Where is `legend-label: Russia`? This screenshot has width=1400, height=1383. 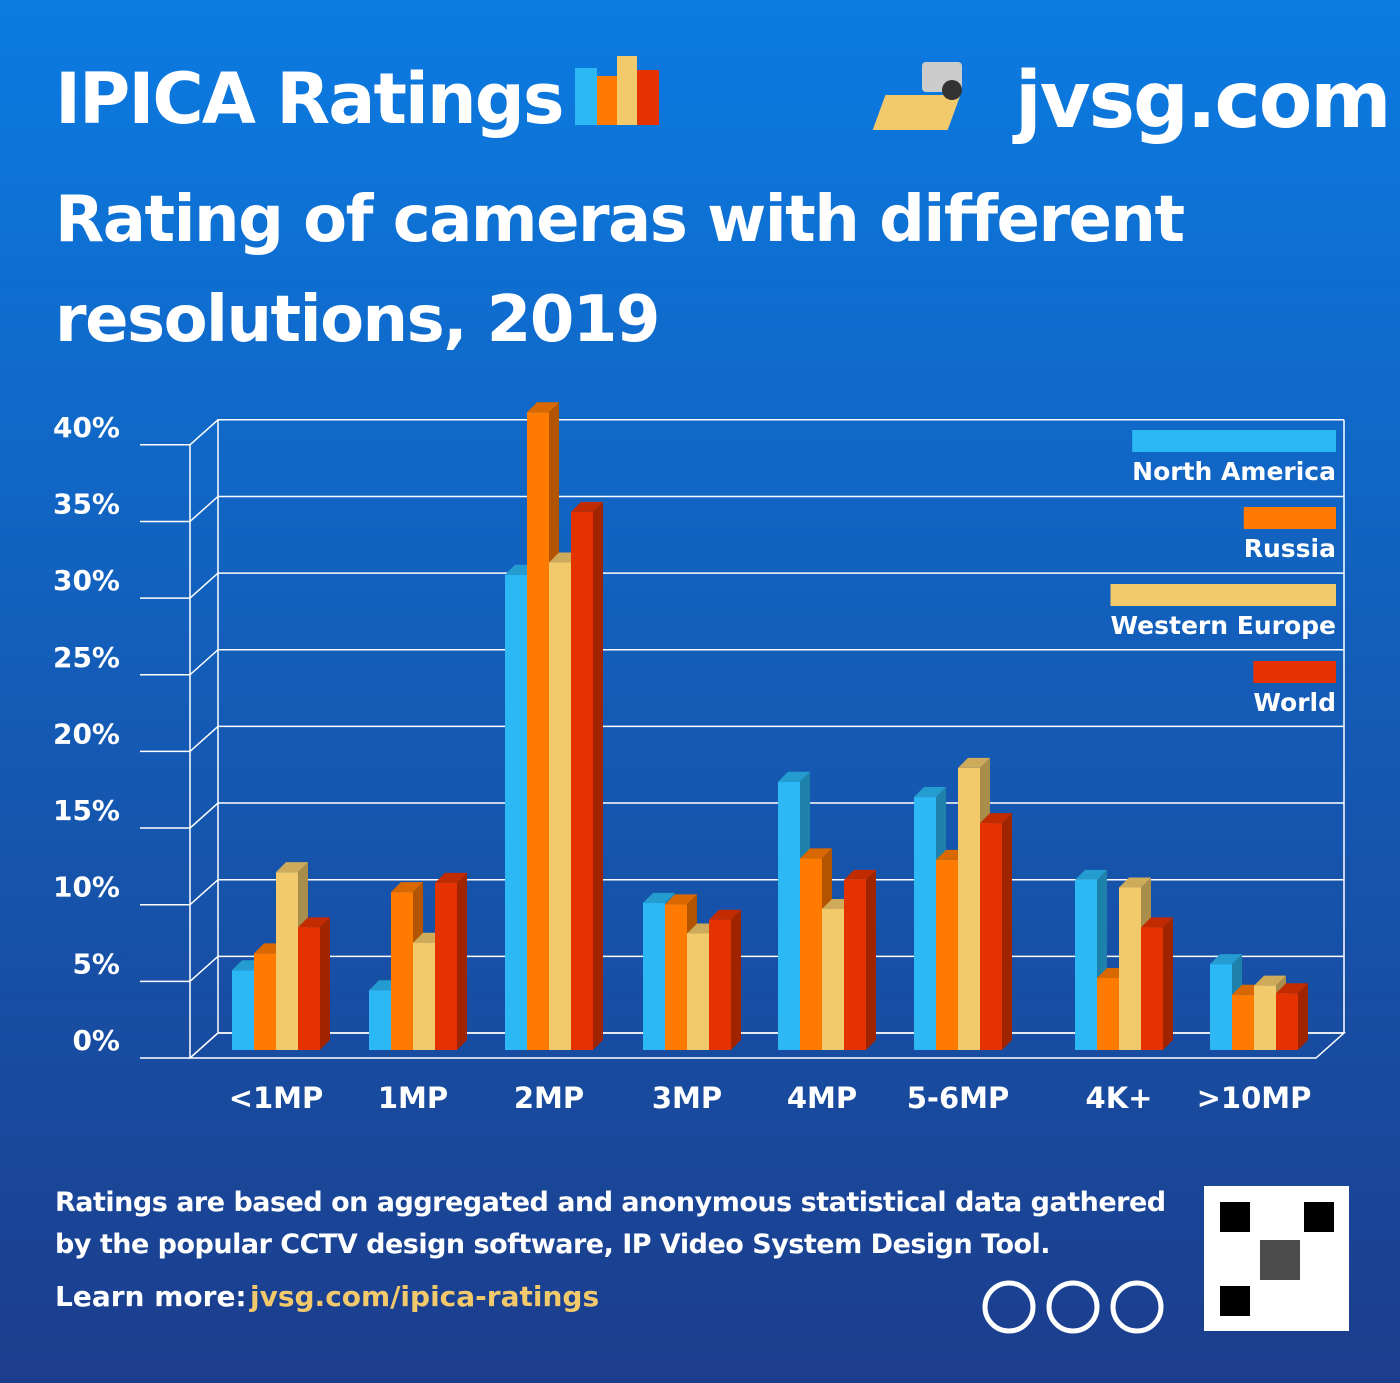
legend-label: Russia is located at coordinates (1290, 548).